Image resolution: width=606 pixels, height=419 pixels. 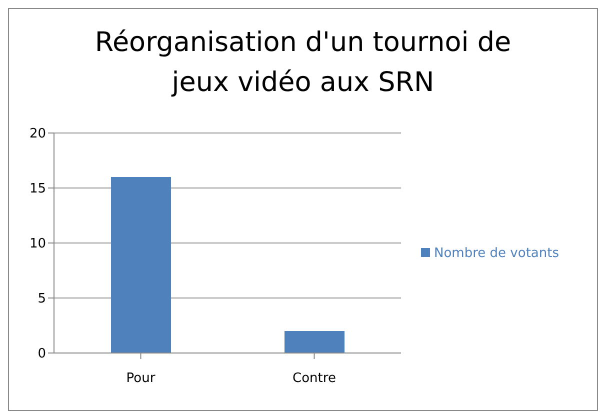 I want to click on y-tick-label: 20, so click(x=37, y=134).